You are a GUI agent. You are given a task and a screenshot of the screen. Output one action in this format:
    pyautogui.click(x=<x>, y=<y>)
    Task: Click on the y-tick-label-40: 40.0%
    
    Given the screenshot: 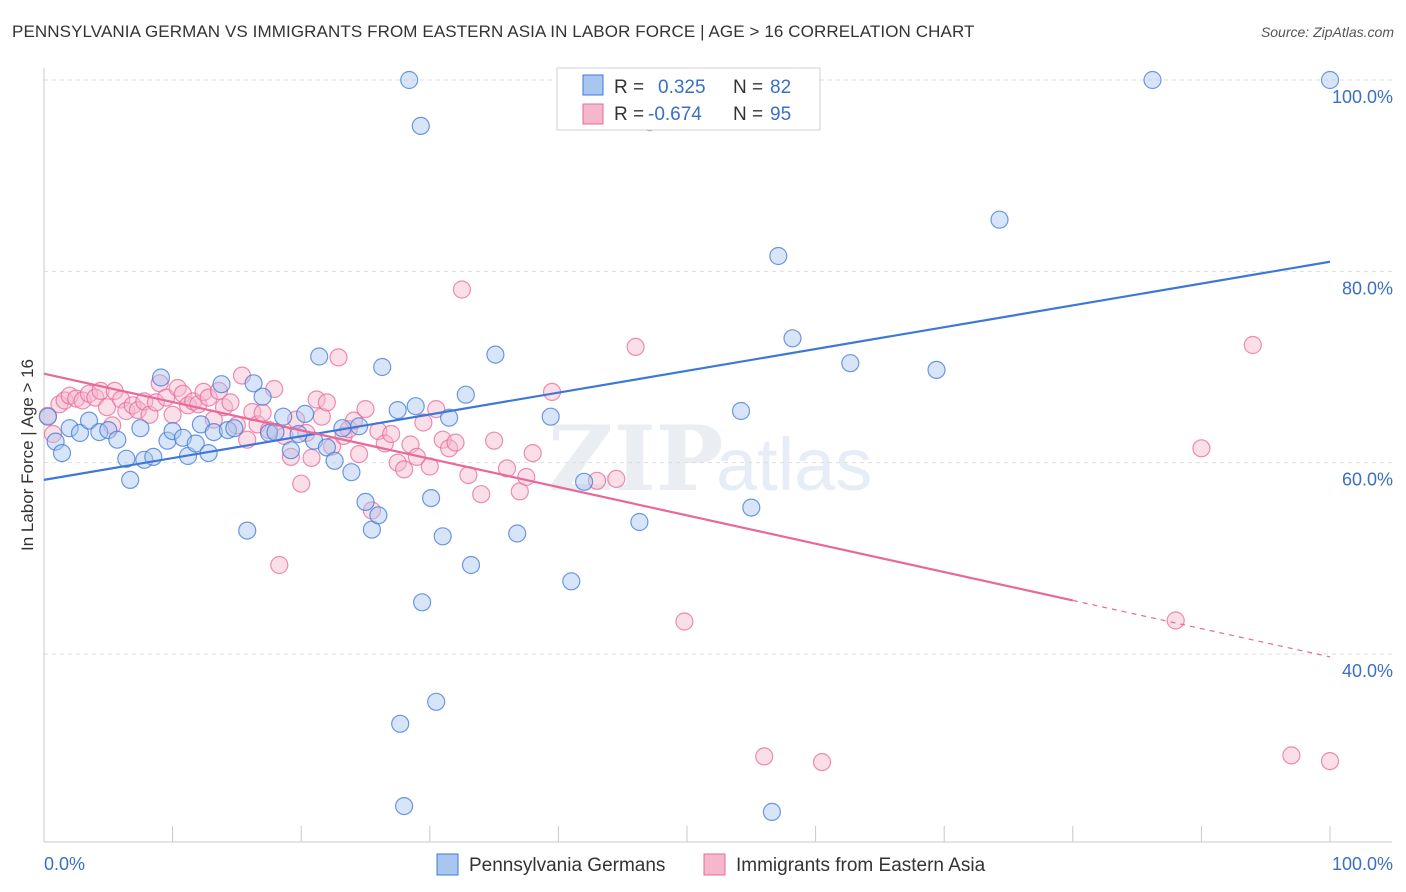 What is the action you would take?
    pyautogui.click(x=1367, y=671)
    